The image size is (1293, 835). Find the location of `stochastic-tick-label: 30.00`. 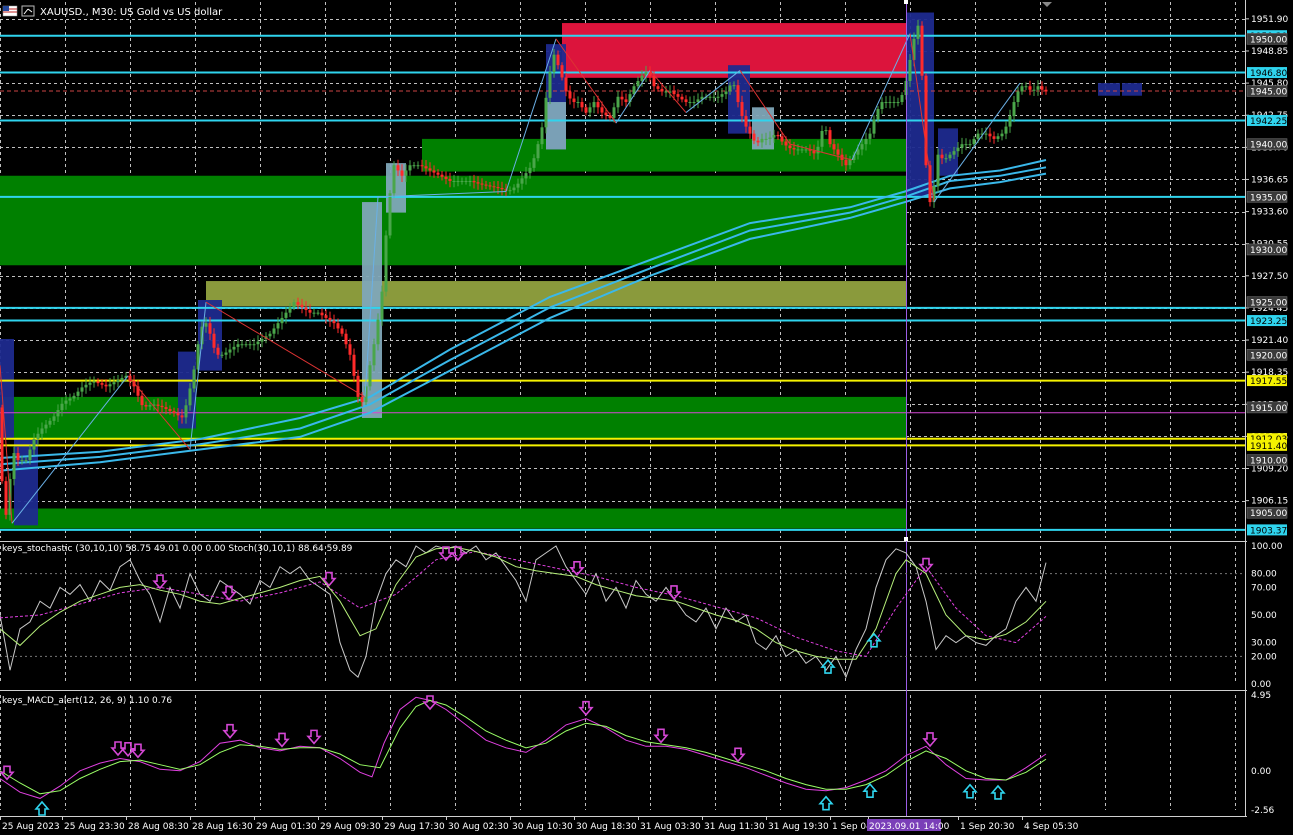

stochastic-tick-label: 30.00 is located at coordinates (1264, 644).